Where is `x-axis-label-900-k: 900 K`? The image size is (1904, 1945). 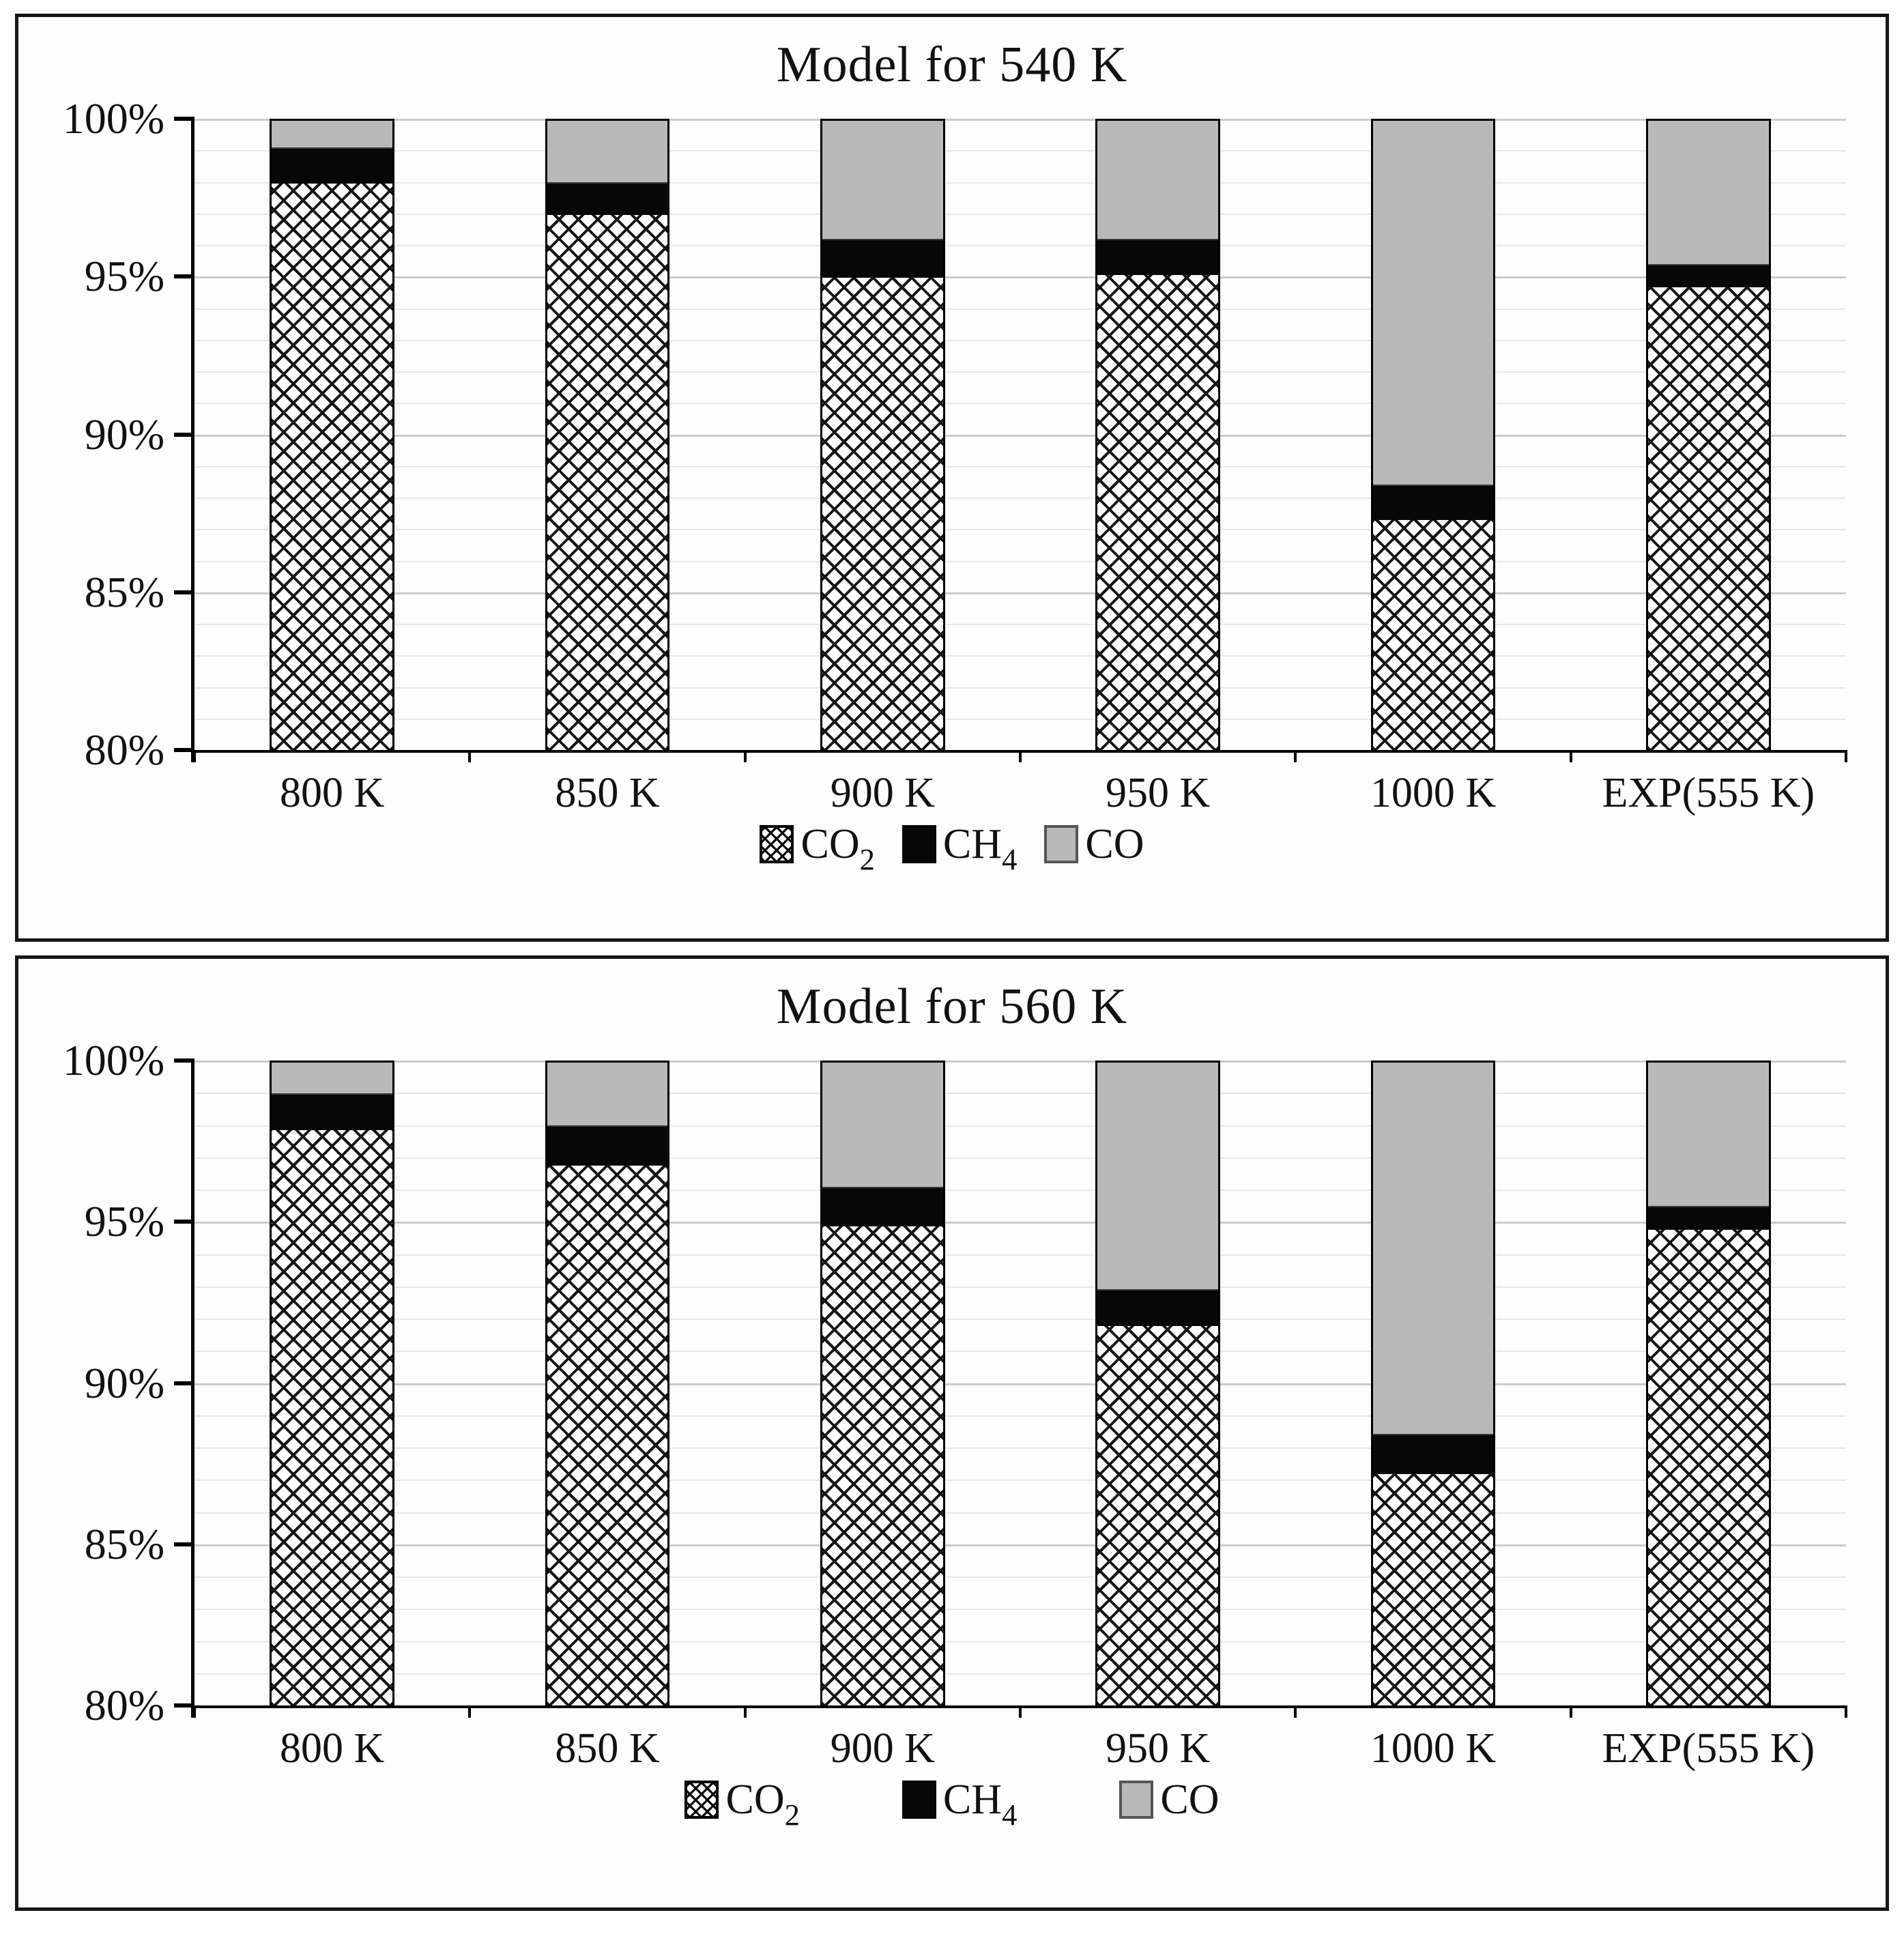
x-axis-label-900-k: 900 K is located at coordinates (882, 793).